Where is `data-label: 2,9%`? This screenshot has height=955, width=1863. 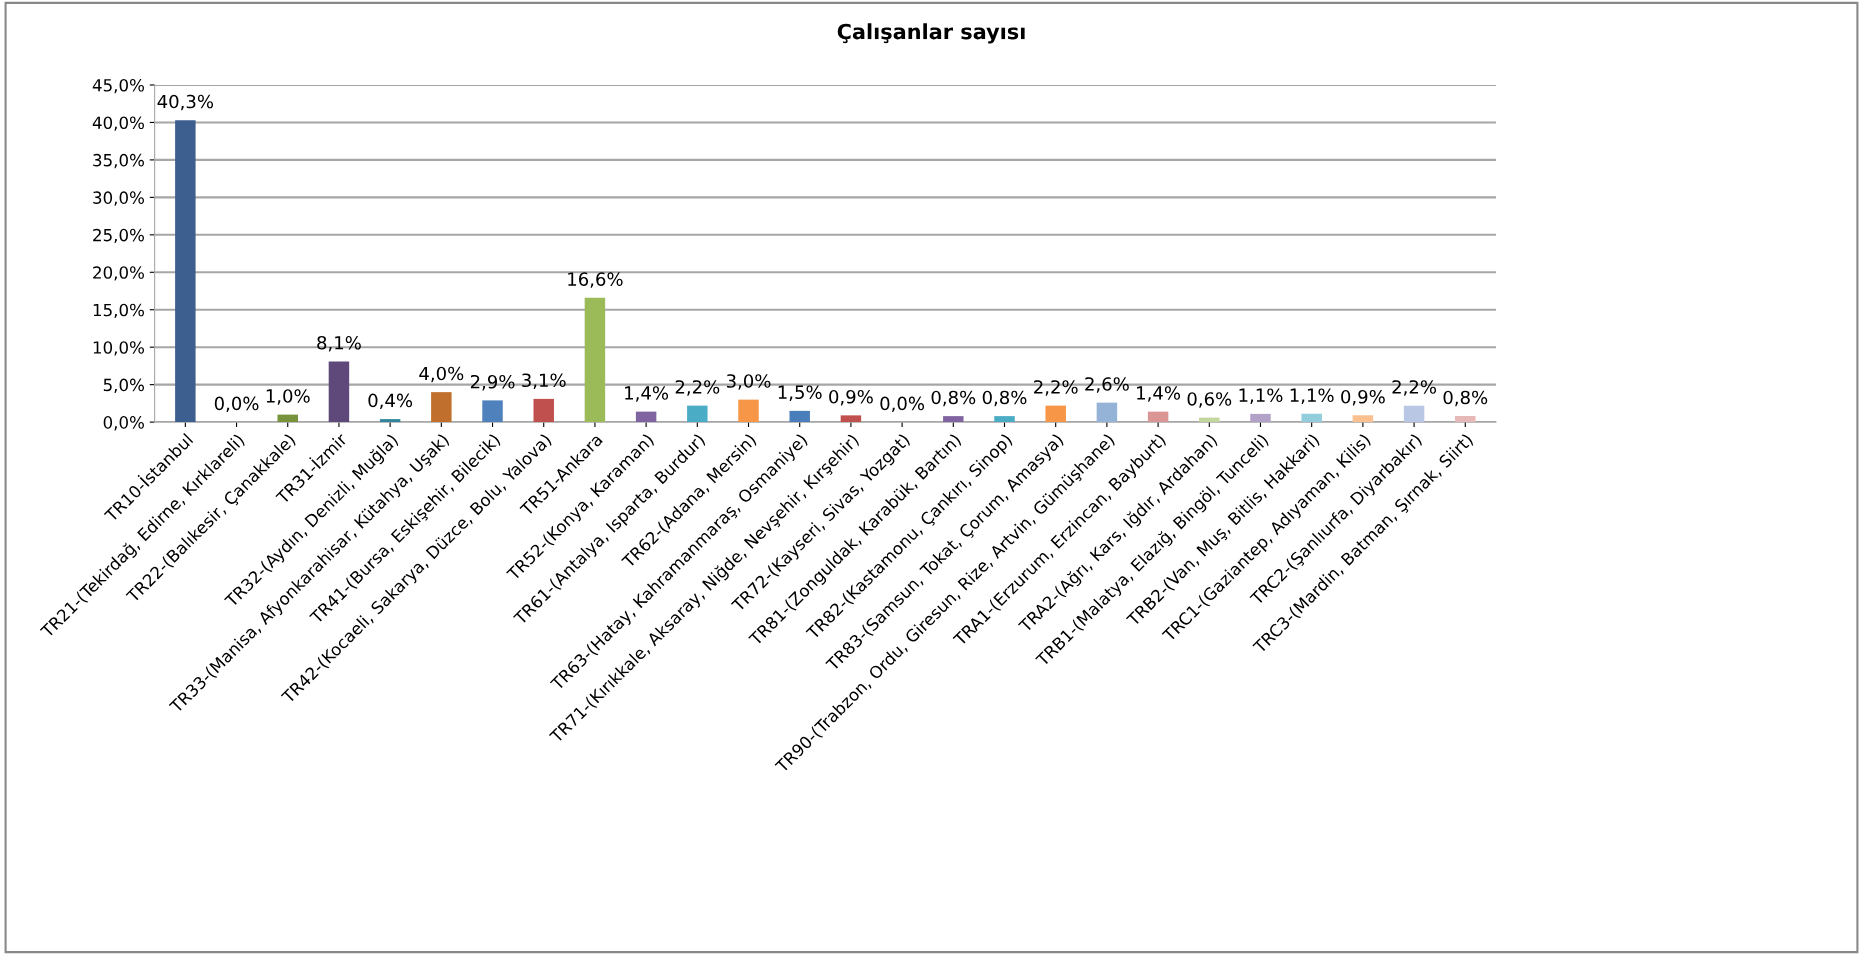
data-label: 2,9% is located at coordinates (492, 382).